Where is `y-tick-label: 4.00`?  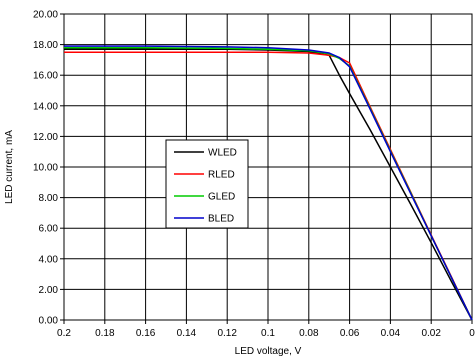 y-tick-label: 4.00 is located at coordinates (49, 259).